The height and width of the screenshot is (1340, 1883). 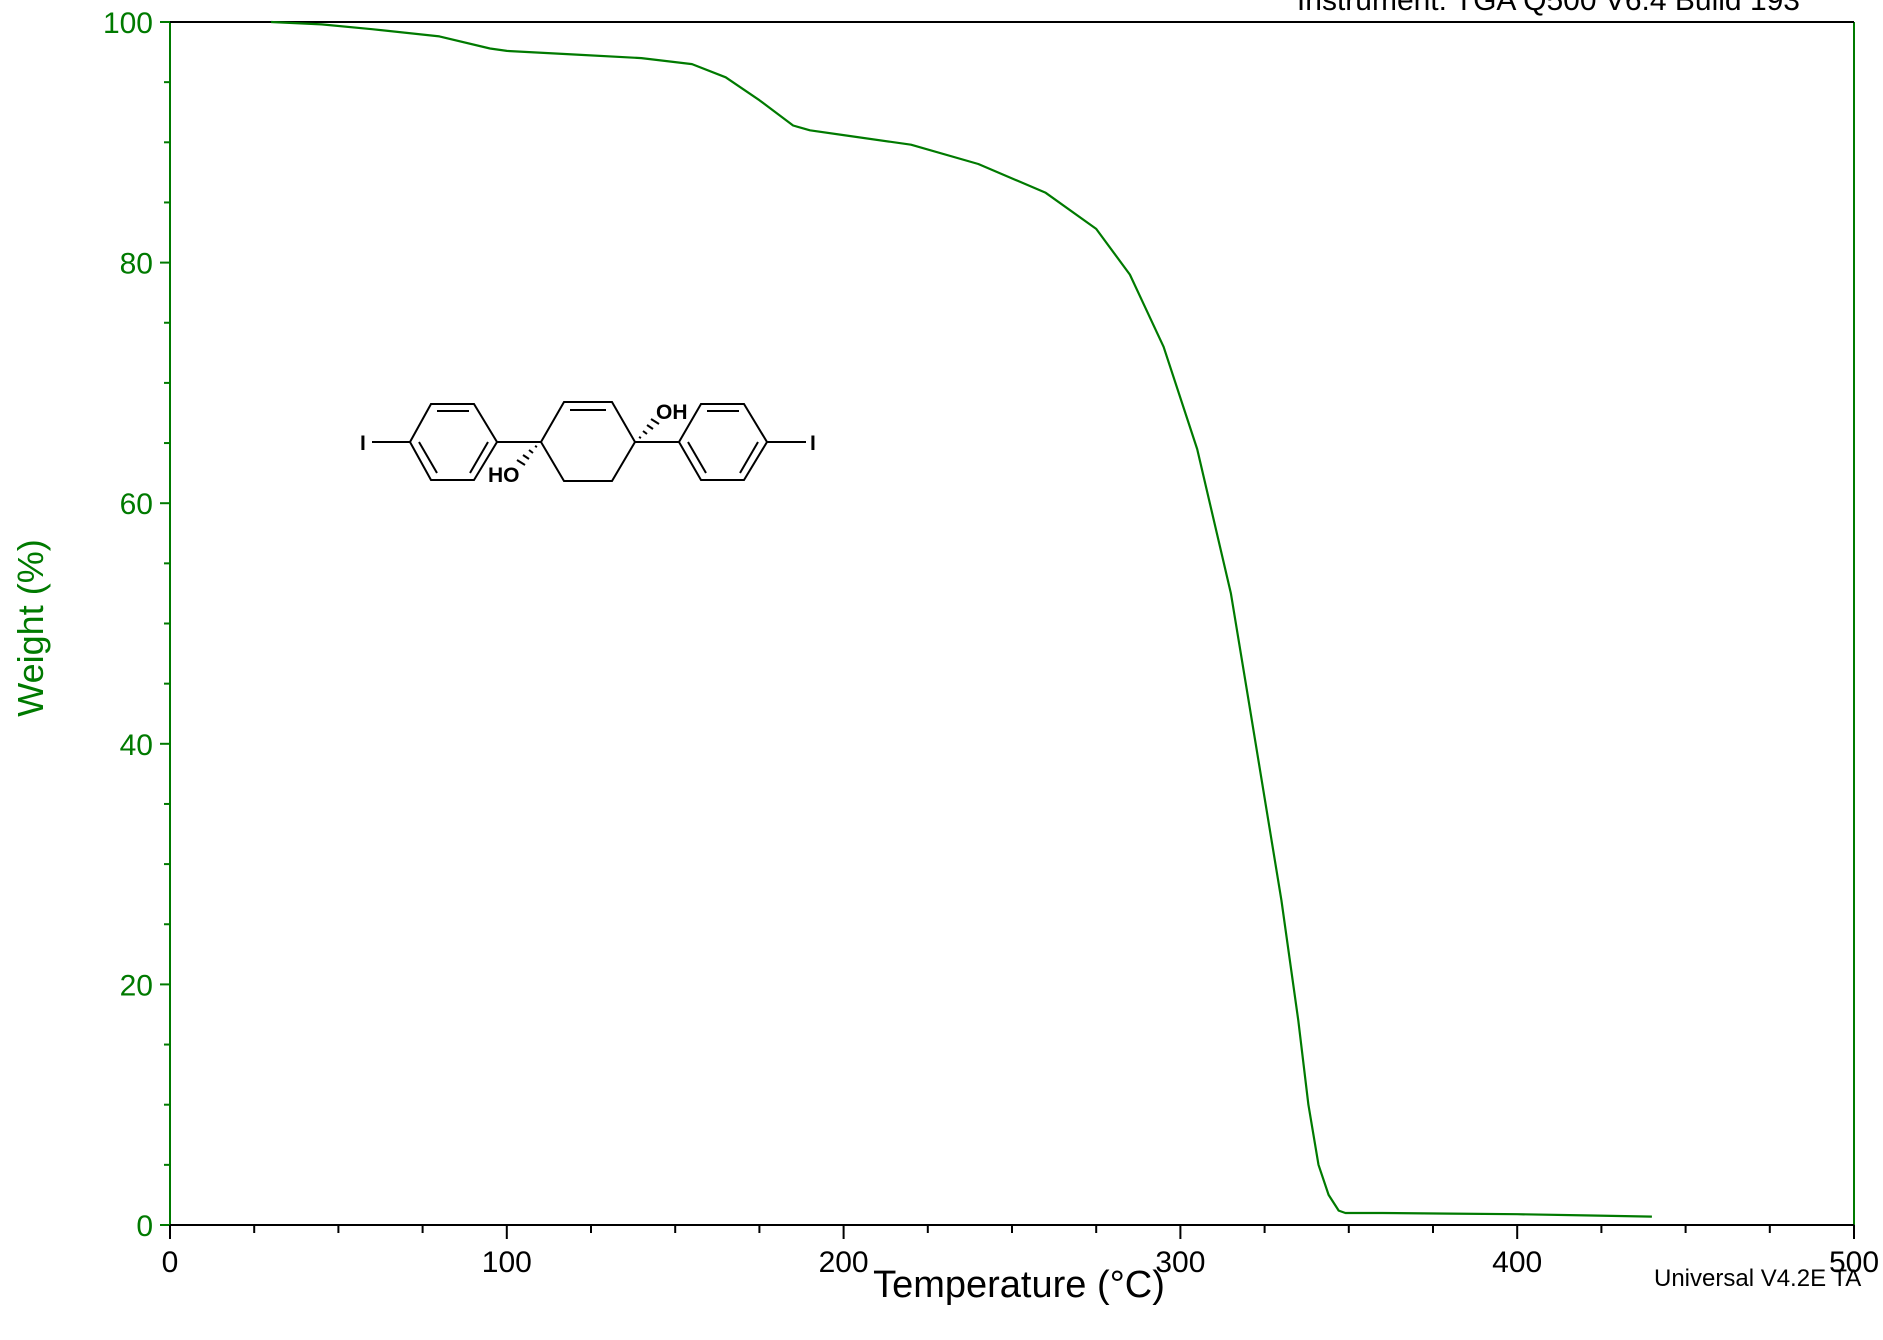 I want to click on molecule-structure, so click(x=589, y=441).